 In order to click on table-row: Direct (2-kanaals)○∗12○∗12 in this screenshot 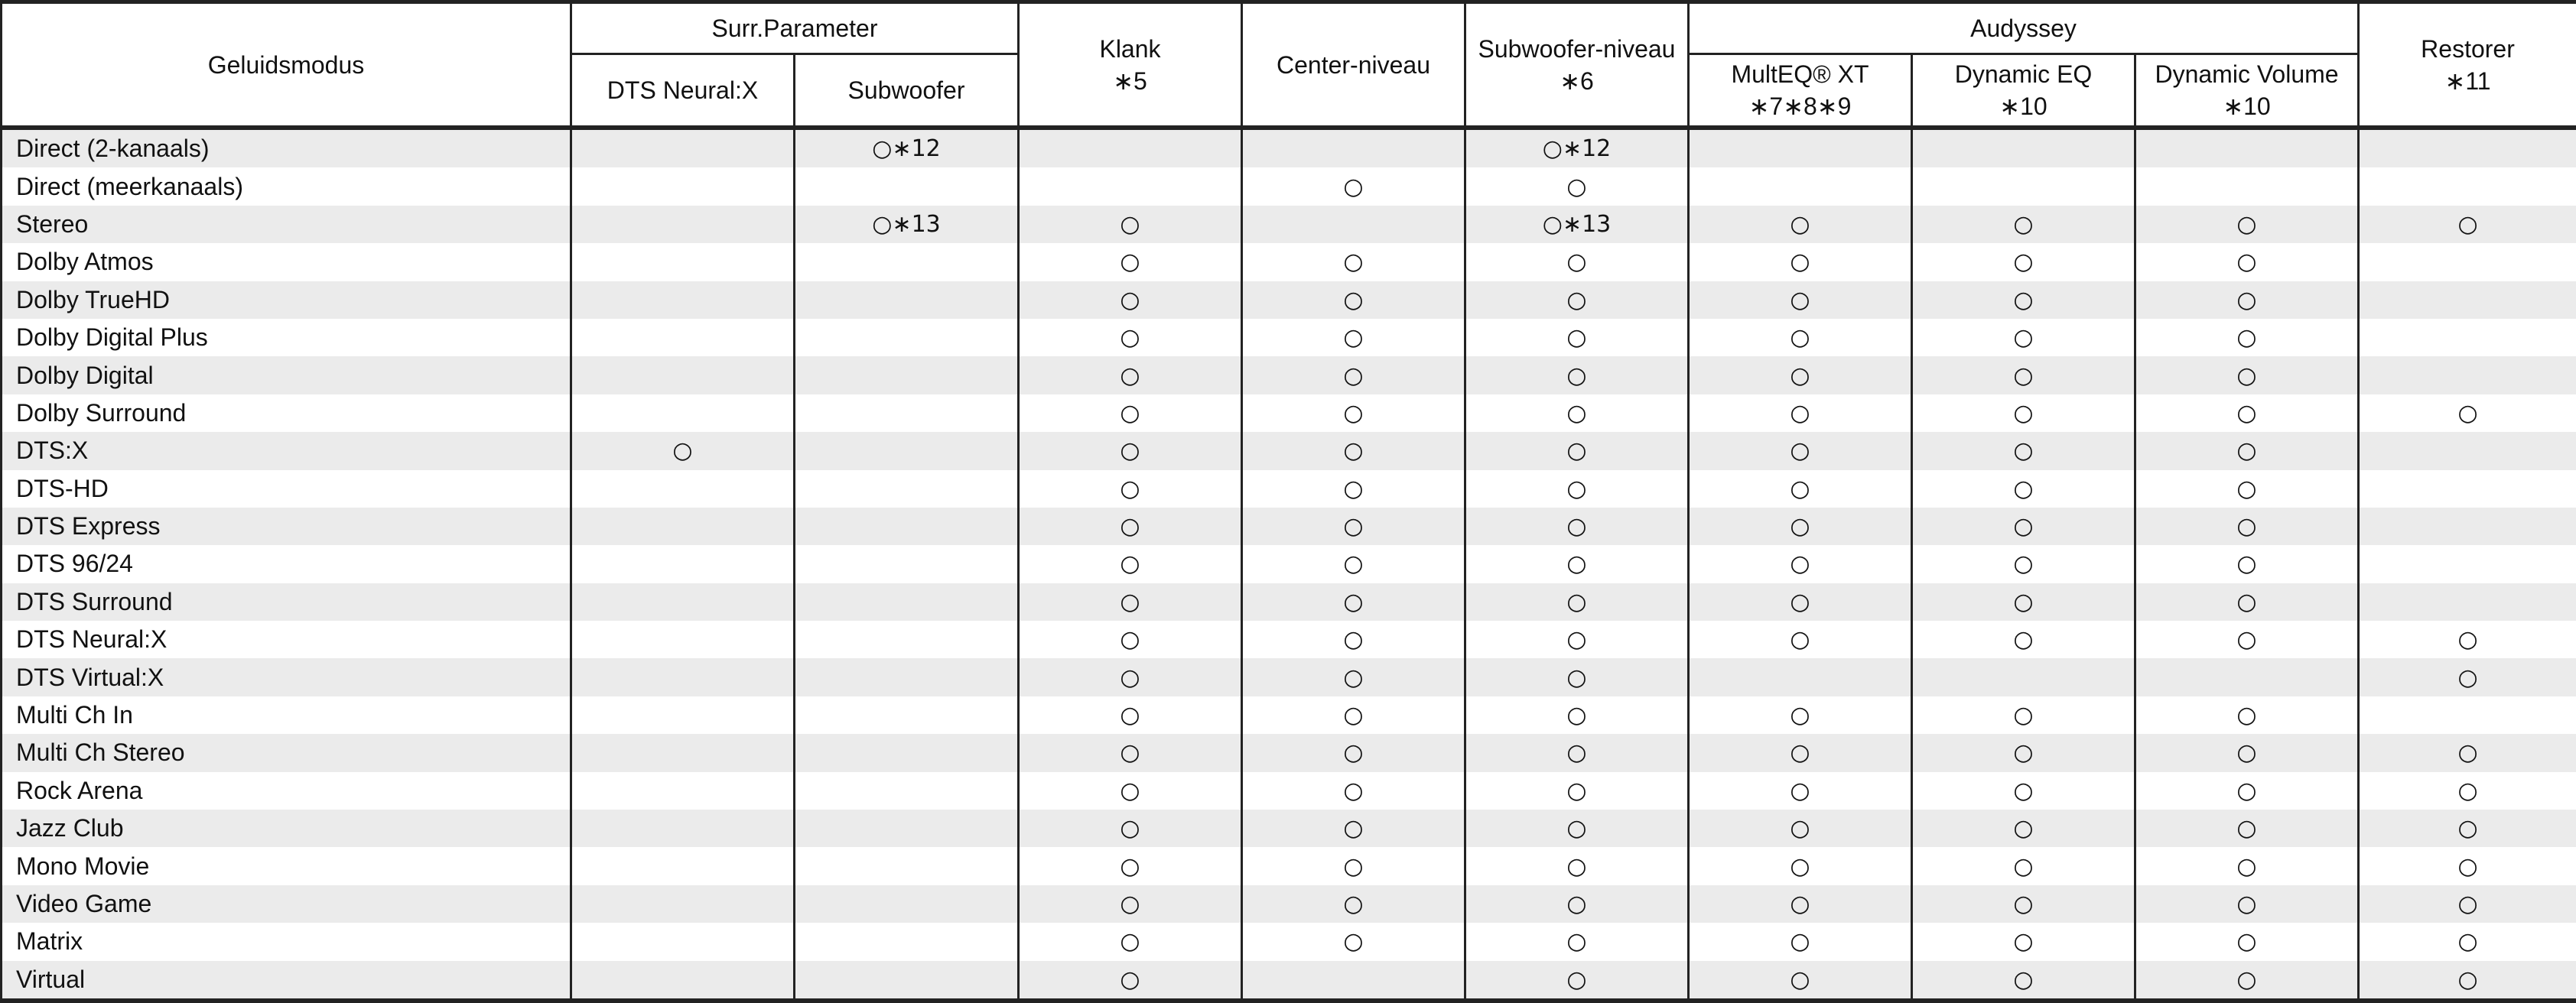, I will do `click(1289, 147)`.